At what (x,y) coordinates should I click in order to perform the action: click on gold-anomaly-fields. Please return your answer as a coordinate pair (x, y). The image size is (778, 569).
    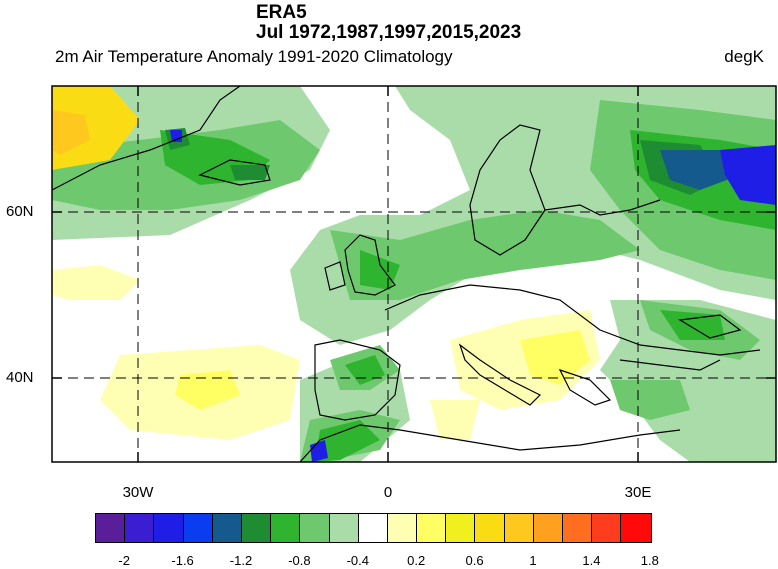
    Looking at the image, I should click on (96, 128).